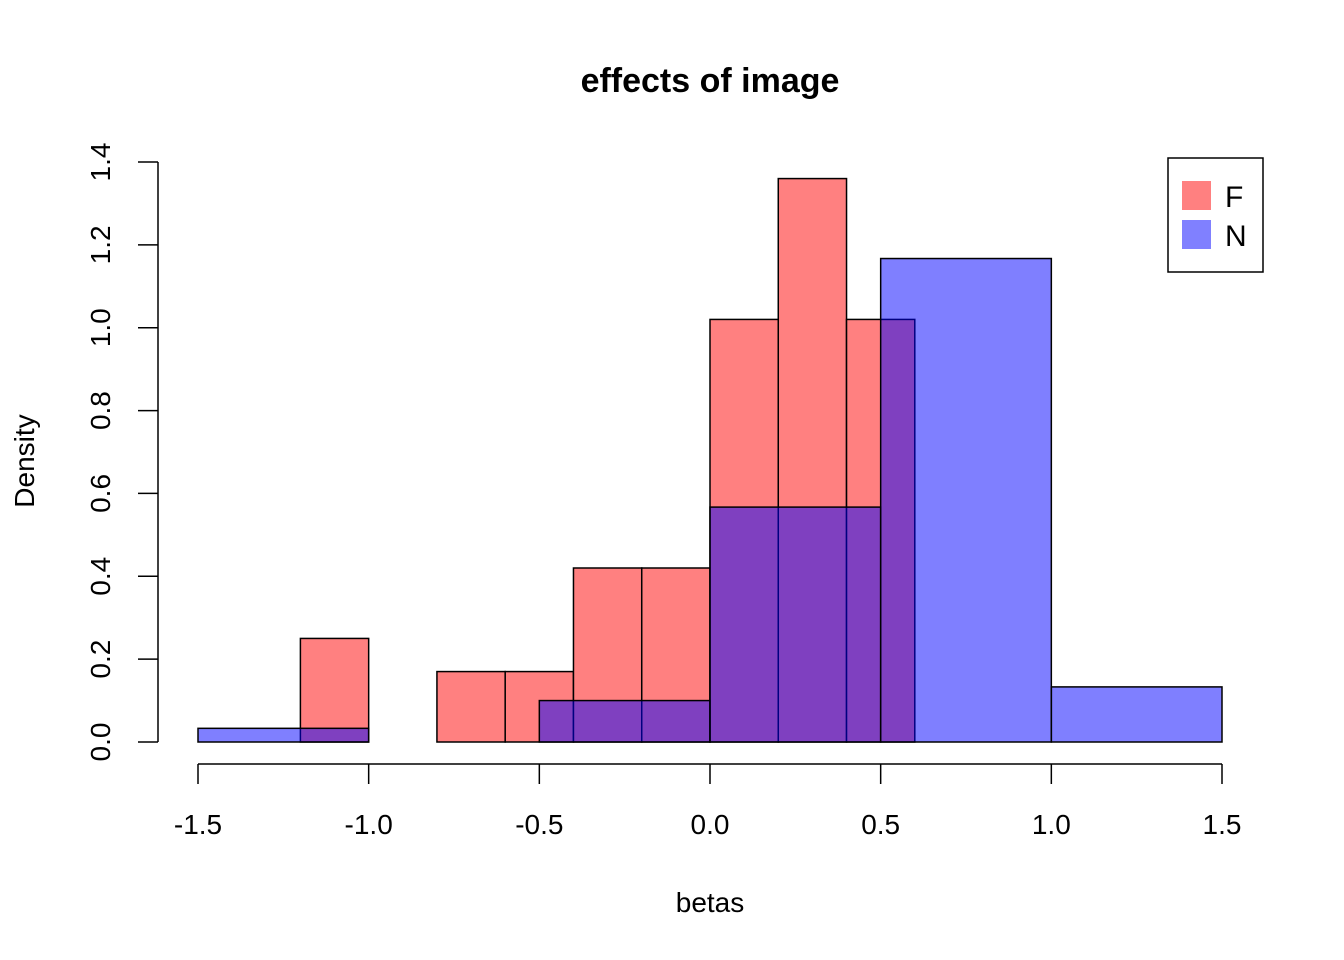 The image size is (1344, 960). What do you see at coordinates (198, 824) in the screenshot?
I see `x-tick-label: -1.5` at bounding box center [198, 824].